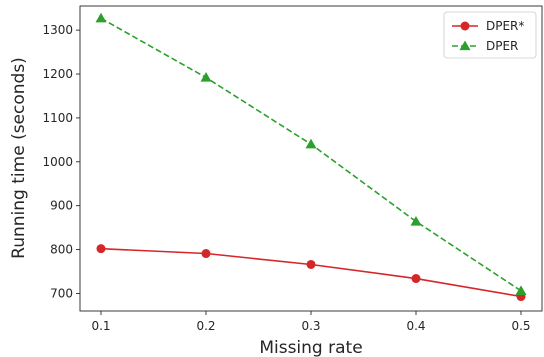  What do you see at coordinates (520, 326) in the screenshot?
I see `x-tick-label: 0.5` at bounding box center [520, 326].